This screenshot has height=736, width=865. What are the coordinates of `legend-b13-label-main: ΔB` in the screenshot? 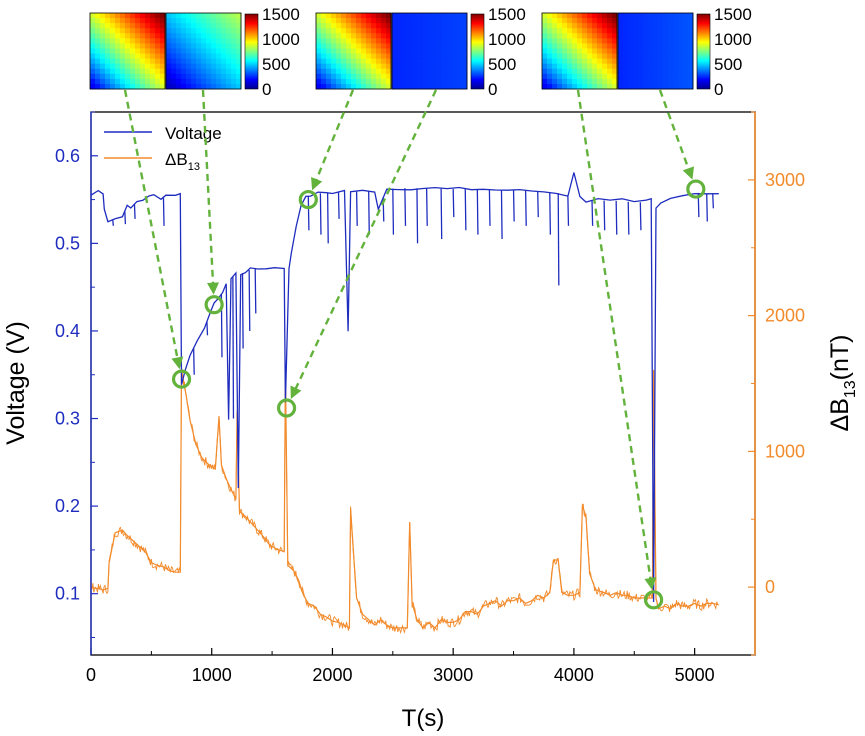 It's located at (176, 159).